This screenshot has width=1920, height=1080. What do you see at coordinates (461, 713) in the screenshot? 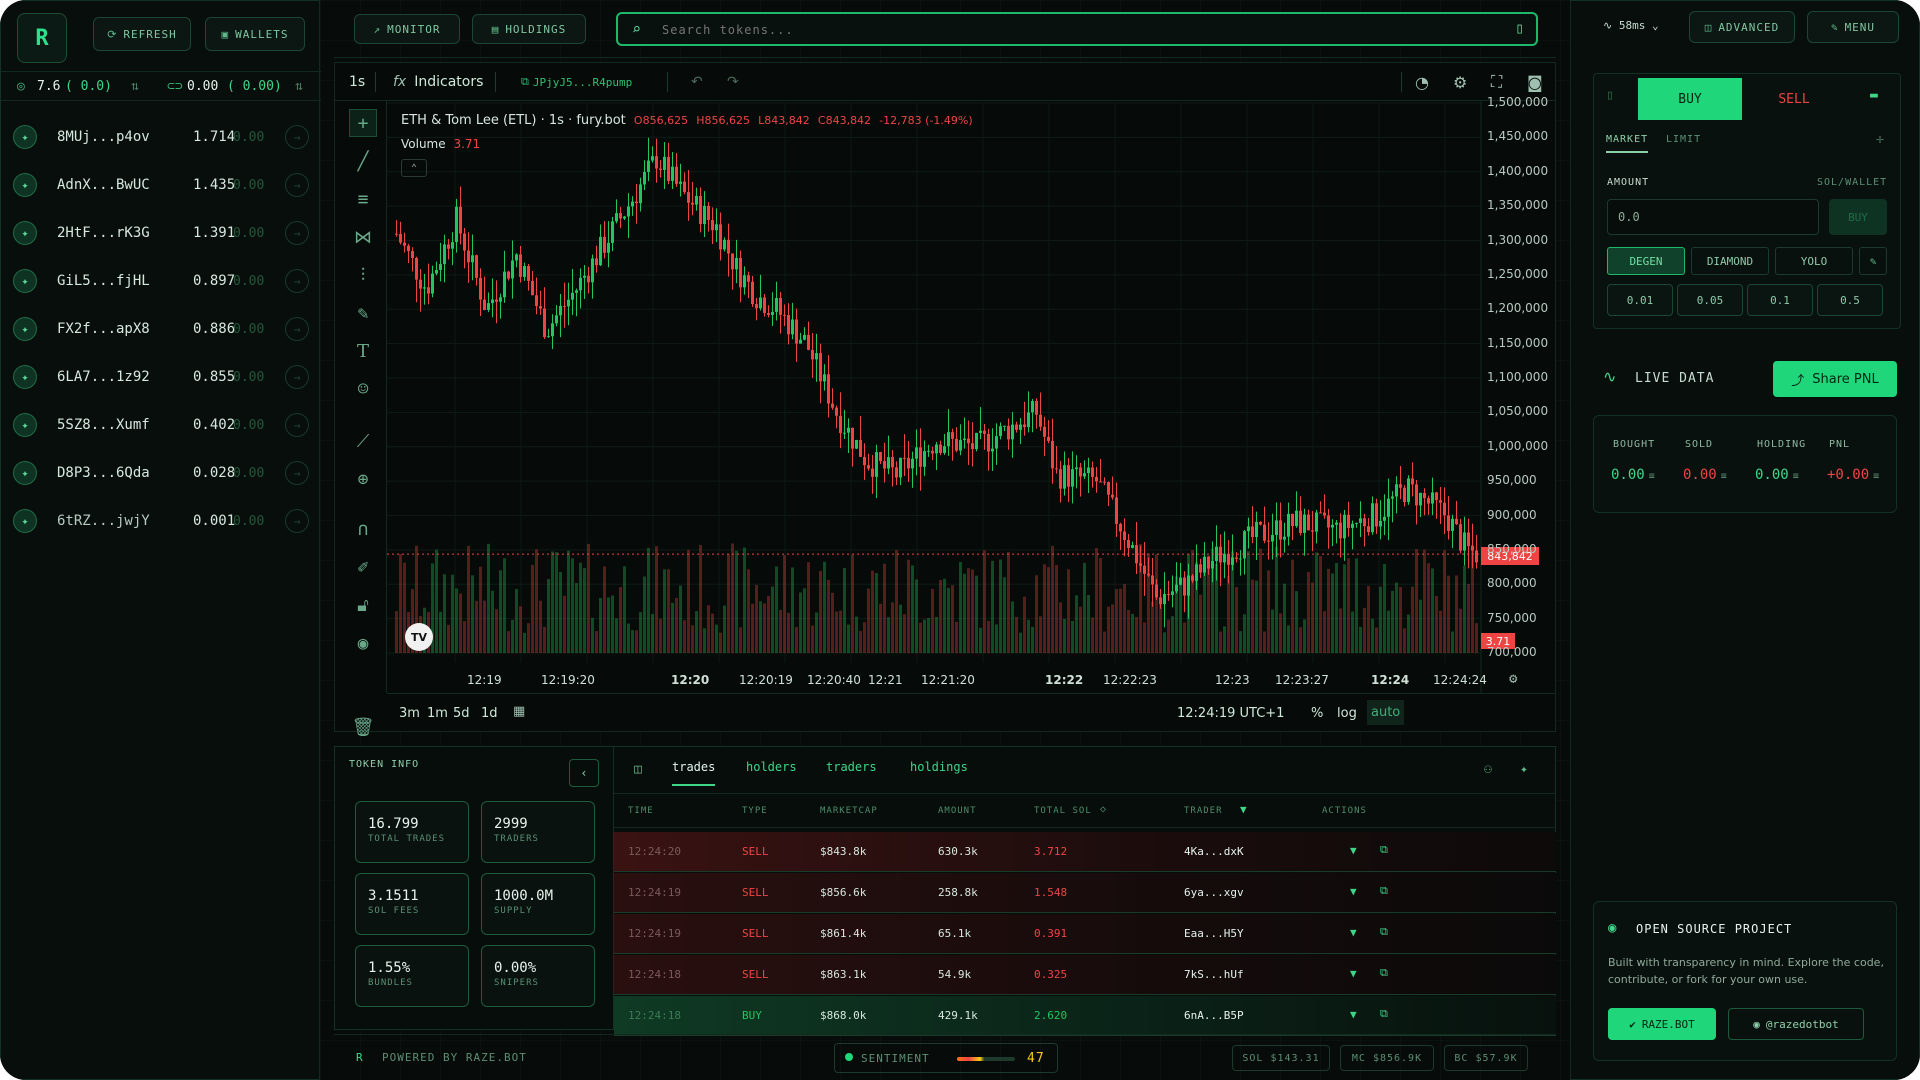
I see `range-5d: 5d` at bounding box center [461, 713].